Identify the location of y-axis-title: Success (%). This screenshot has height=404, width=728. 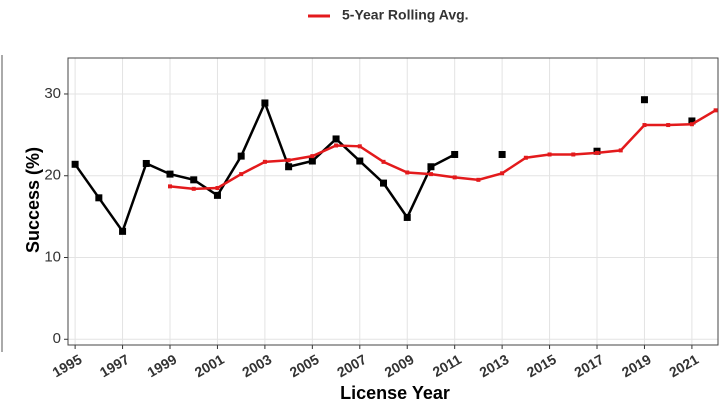
(33, 200).